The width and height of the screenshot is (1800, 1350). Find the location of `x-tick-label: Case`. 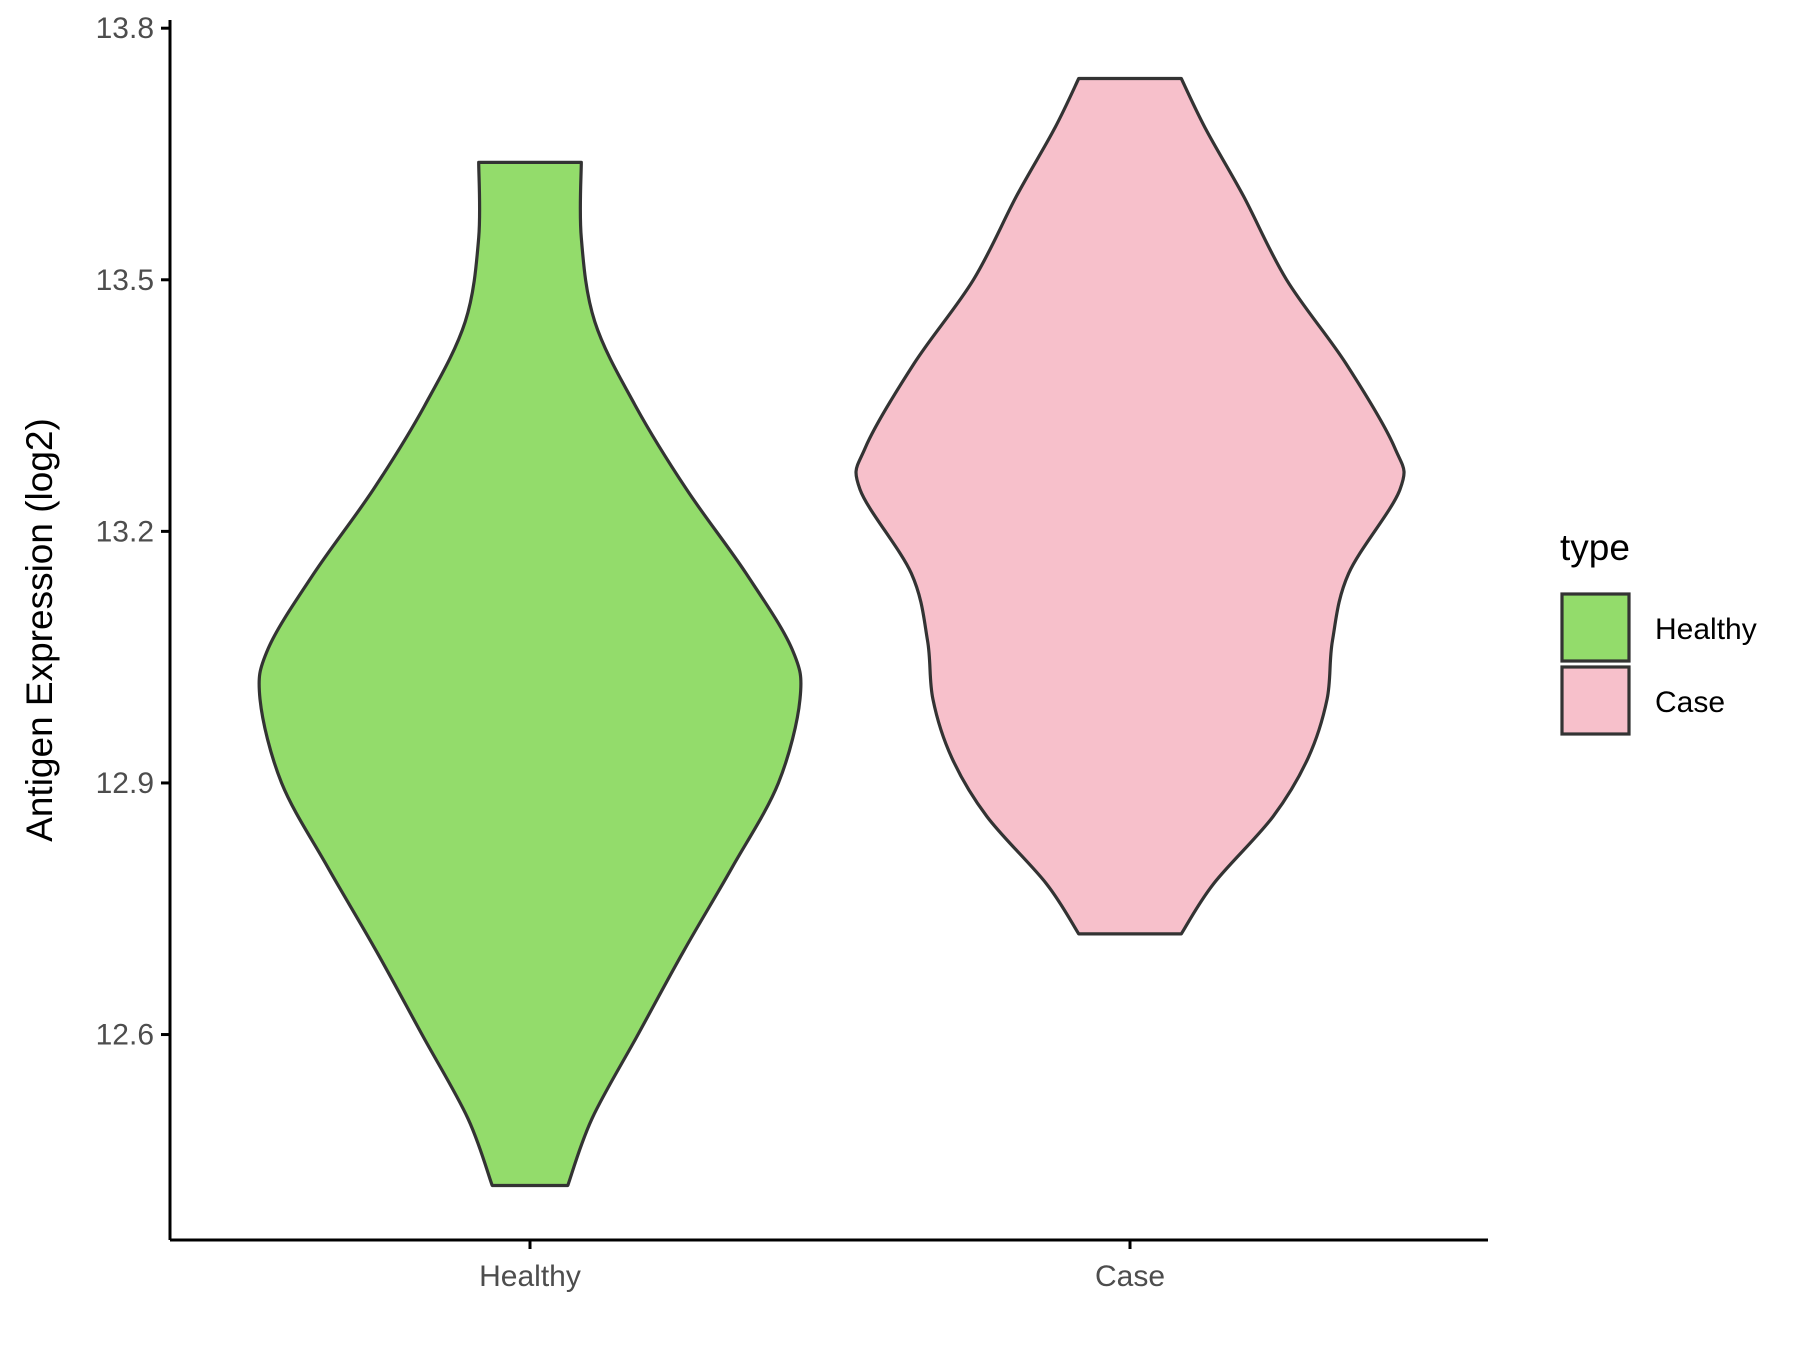

x-tick-label: Case is located at coordinates (1130, 1276).